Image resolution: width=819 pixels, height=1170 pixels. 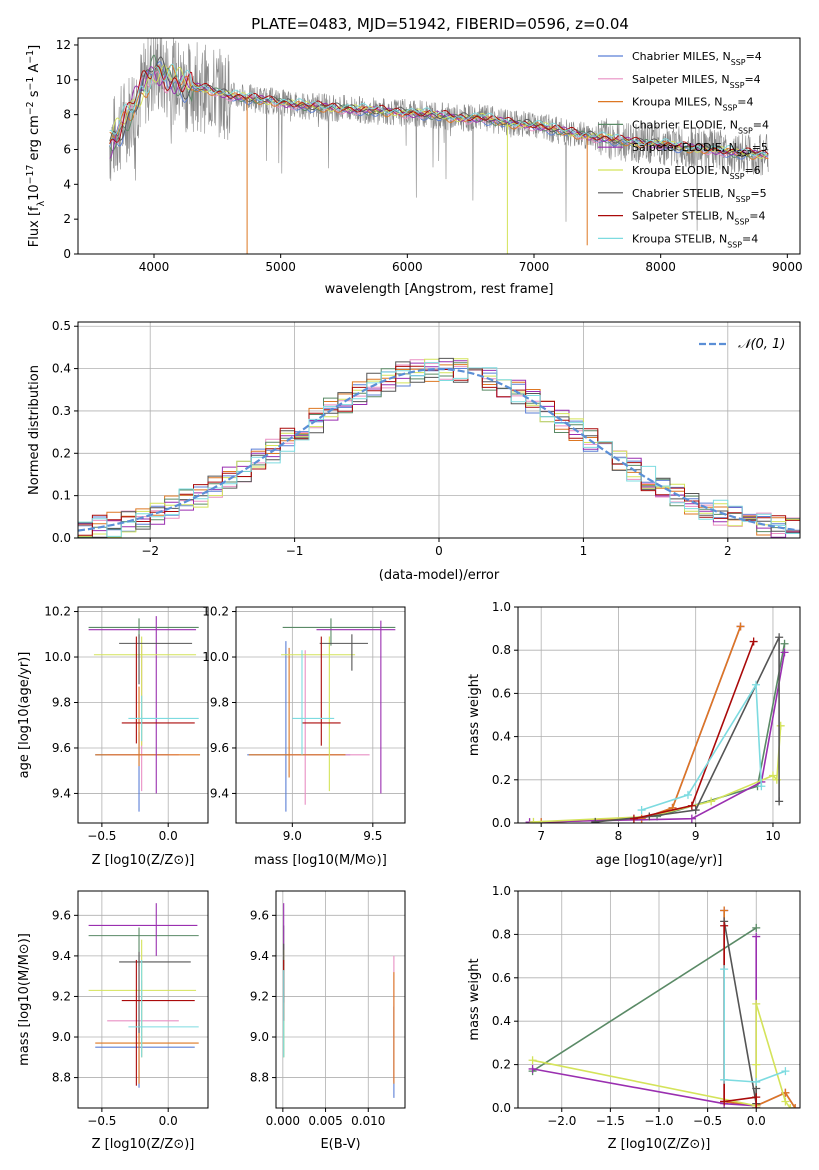 I want to click on x-tick-label: −2, so click(x=150, y=551).